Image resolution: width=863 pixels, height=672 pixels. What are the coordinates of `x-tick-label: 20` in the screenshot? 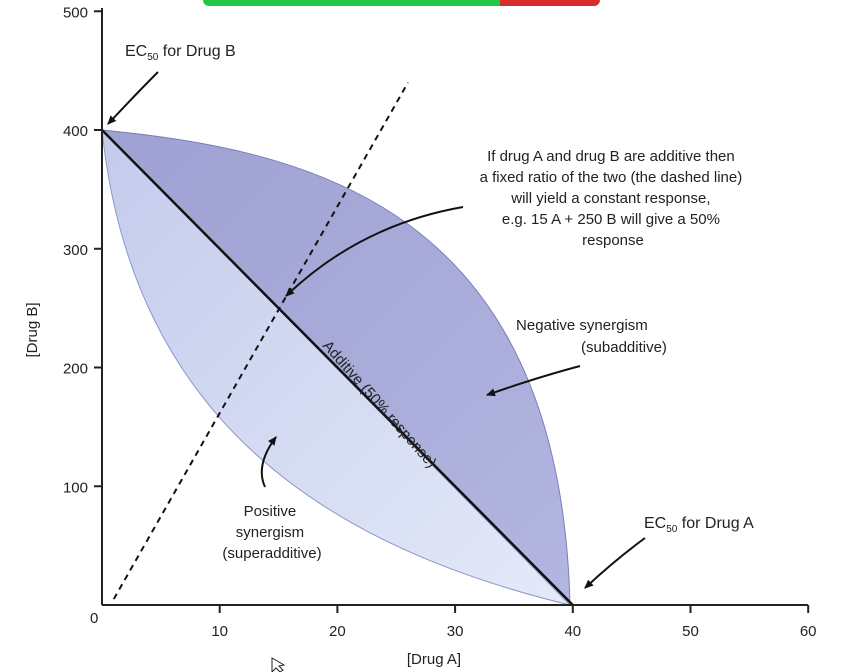 It's located at (337, 631).